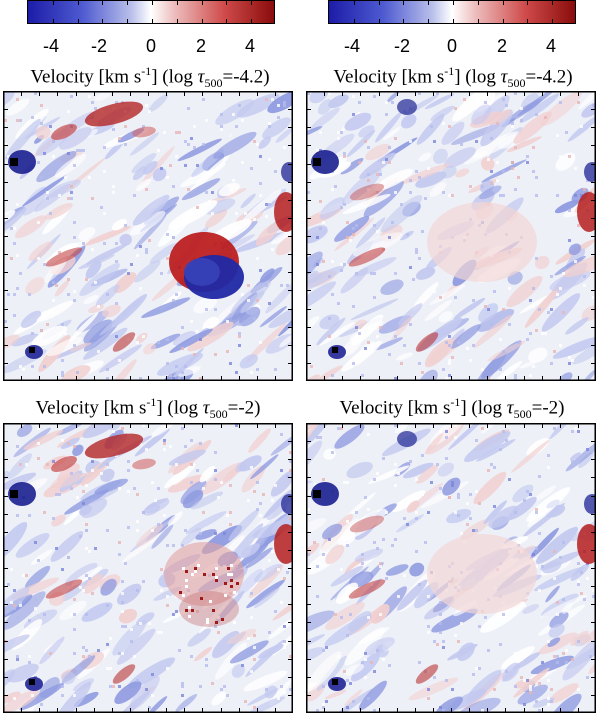 Image resolution: width=600 pixels, height=717 pixels. I want to click on colorbar-left-tick: -4, so click(51, 46).